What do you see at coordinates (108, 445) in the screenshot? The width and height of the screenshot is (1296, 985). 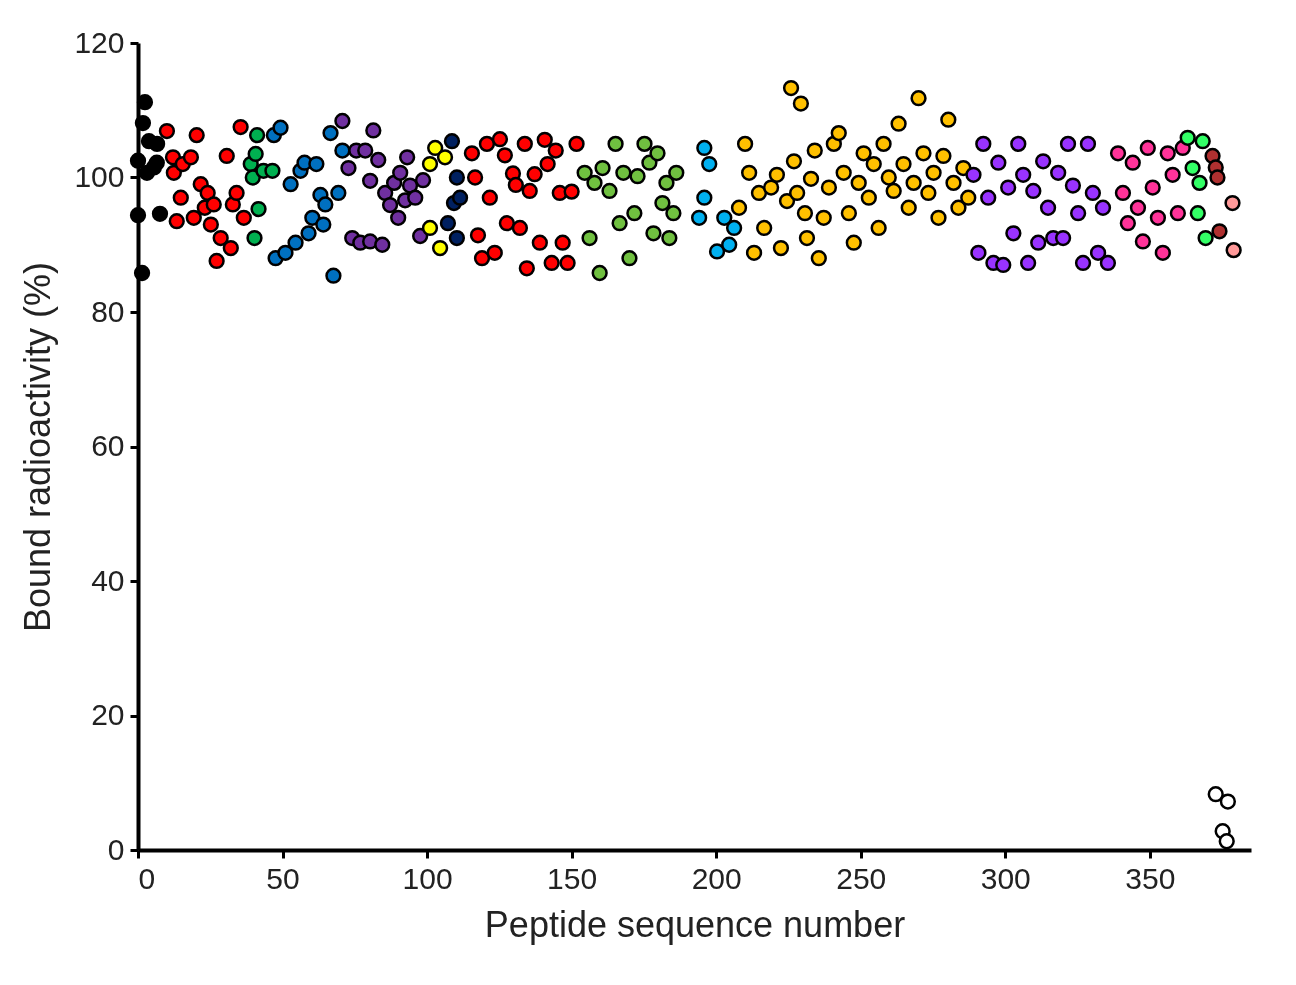 I see `y-tick-label: 60` at bounding box center [108, 445].